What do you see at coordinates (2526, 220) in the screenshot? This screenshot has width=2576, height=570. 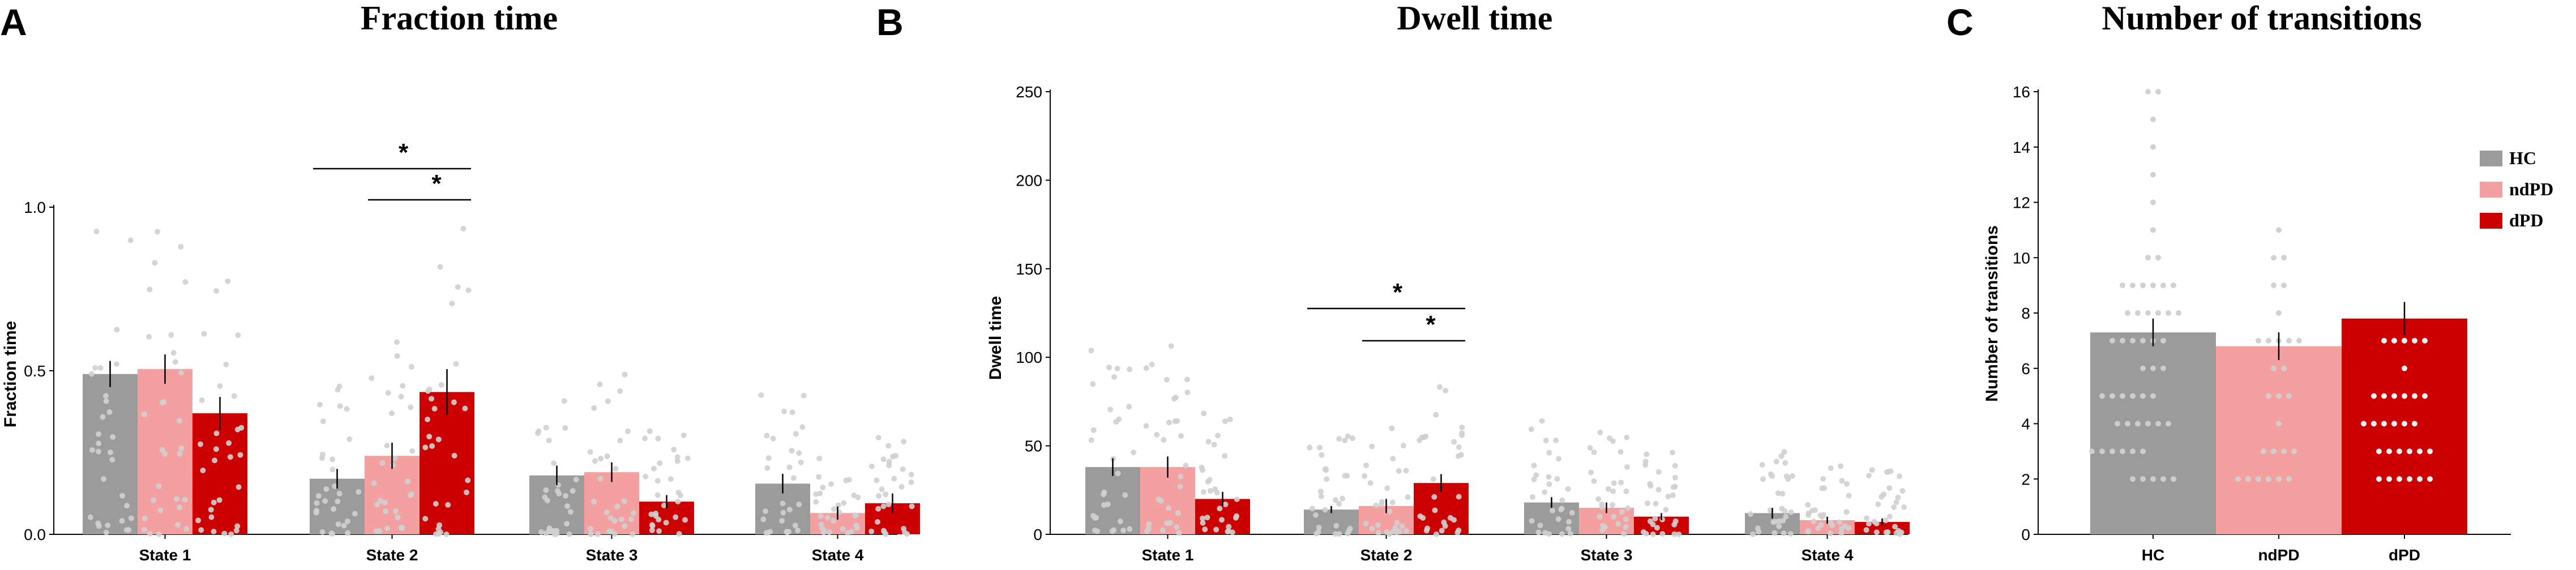 I see `legend-label-dpd: dPD` at bounding box center [2526, 220].